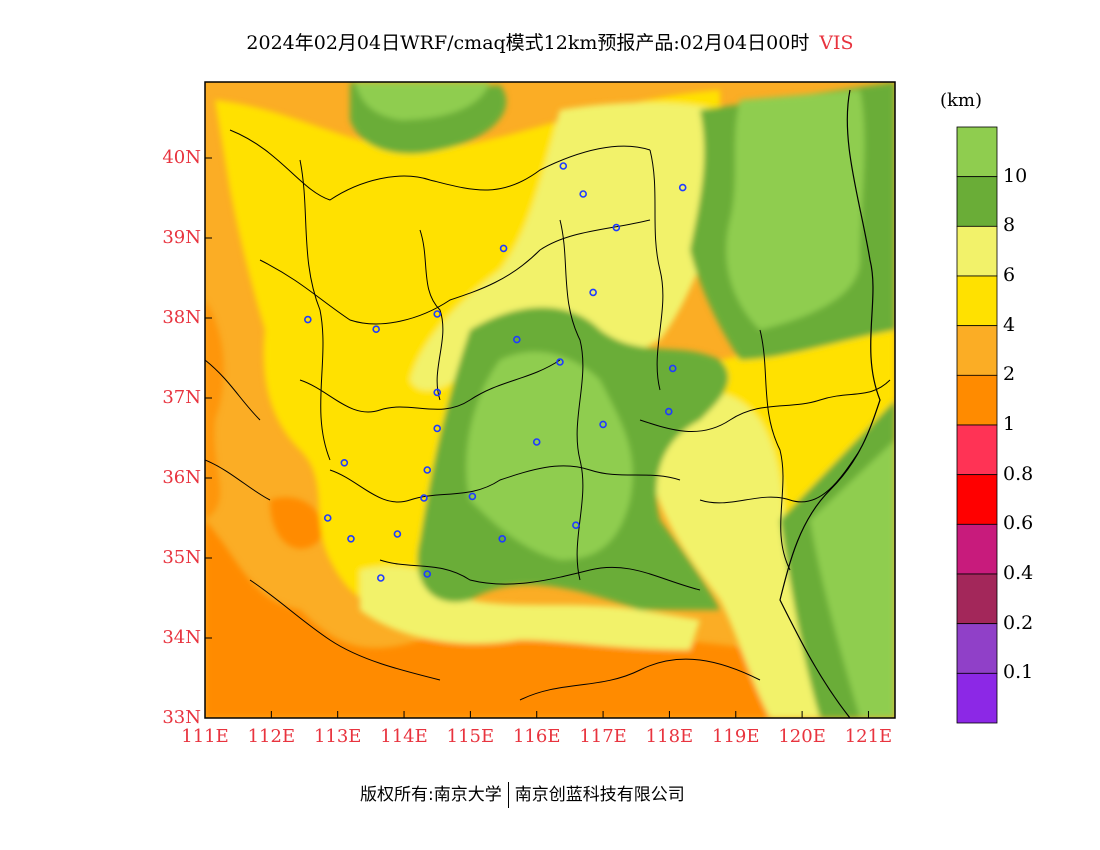 This screenshot has width=1100, height=850. What do you see at coordinates (1009, 225) in the screenshot?
I see `colorbar-label: 8` at bounding box center [1009, 225].